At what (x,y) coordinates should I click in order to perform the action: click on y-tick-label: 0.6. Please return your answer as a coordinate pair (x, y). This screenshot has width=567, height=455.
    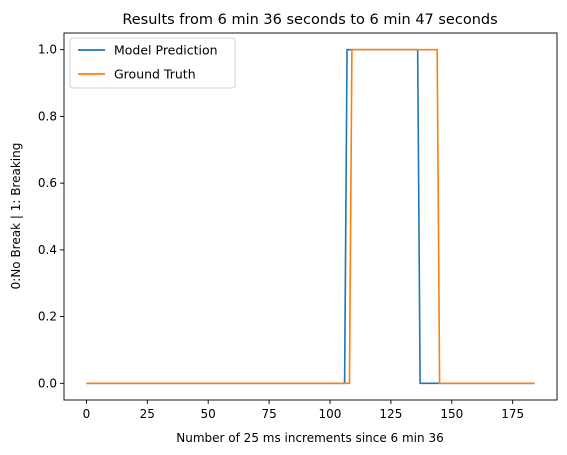
    Looking at the image, I should click on (47, 183).